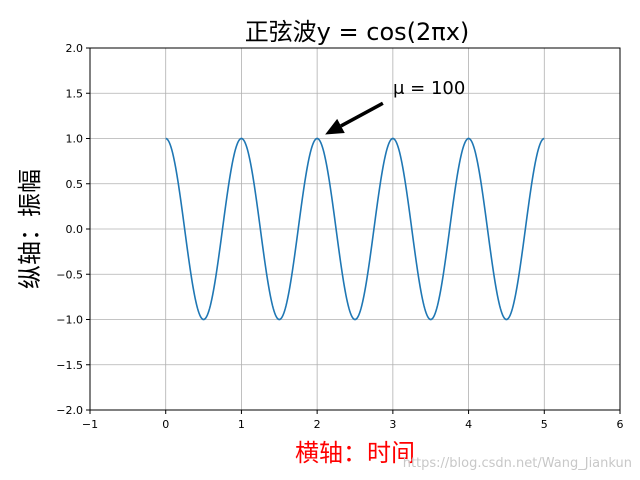 The width and height of the screenshot is (640, 480). What do you see at coordinates (69, 410) in the screenshot?
I see `y-tick-label: −2.0` at bounding box center [69, 410].